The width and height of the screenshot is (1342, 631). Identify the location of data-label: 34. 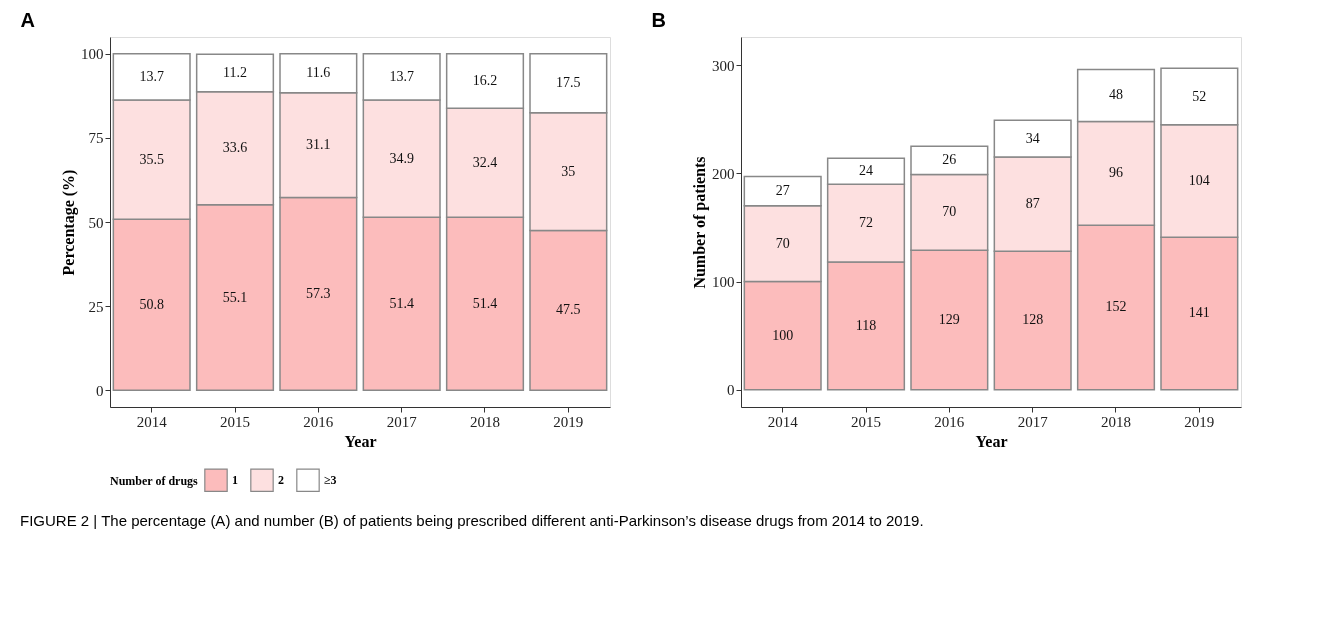
(1032, 138).